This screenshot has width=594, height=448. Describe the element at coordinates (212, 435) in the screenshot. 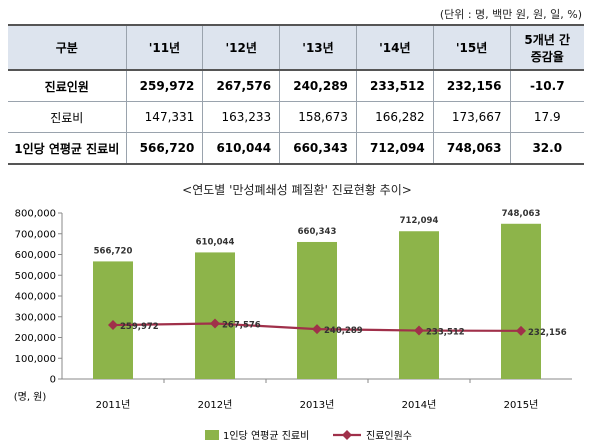

I see `legend-bar-swatch` at that location.